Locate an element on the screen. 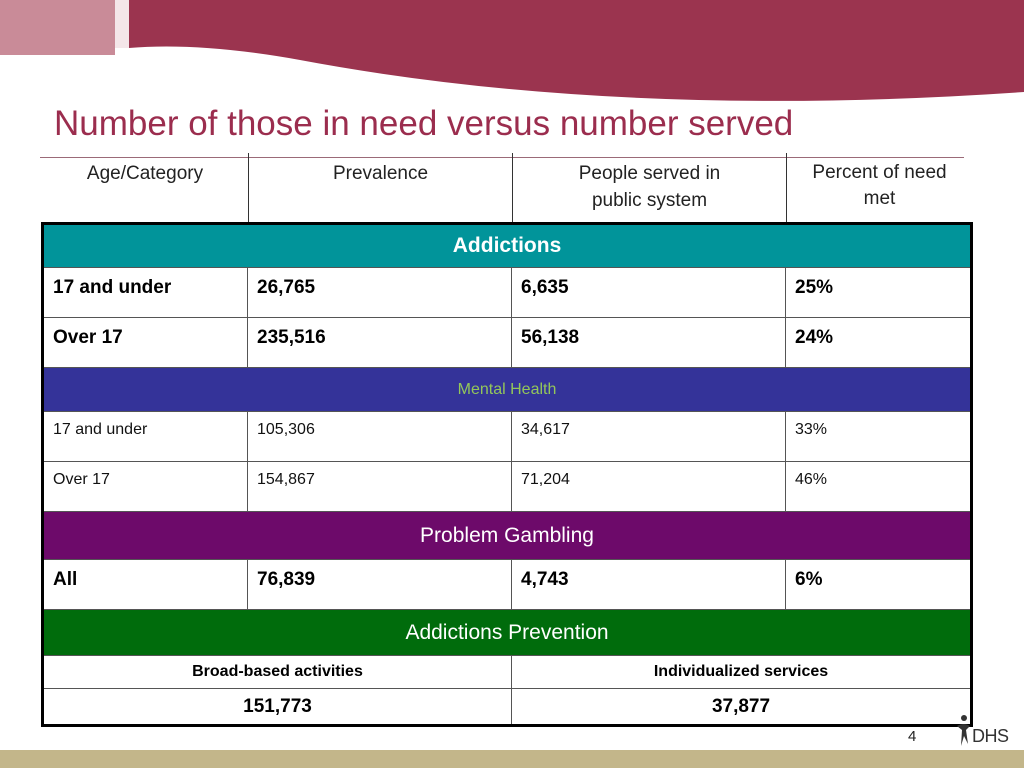 This screenshot has height=768, width=1024. header-percent-met: Percent of need met is located at coordinates (879, 188).